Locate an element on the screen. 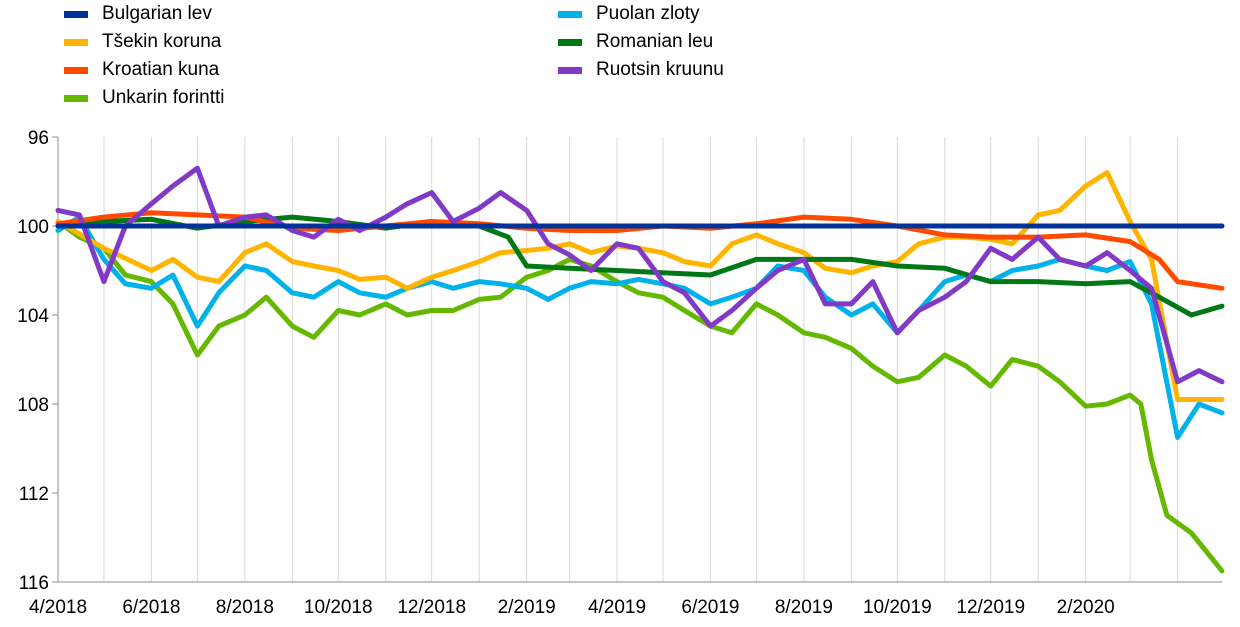 The height and width of the screenshot is (627, 1240). legend-item-puolan-zloty: Puolan zloty is located at coordinates (629, 14).